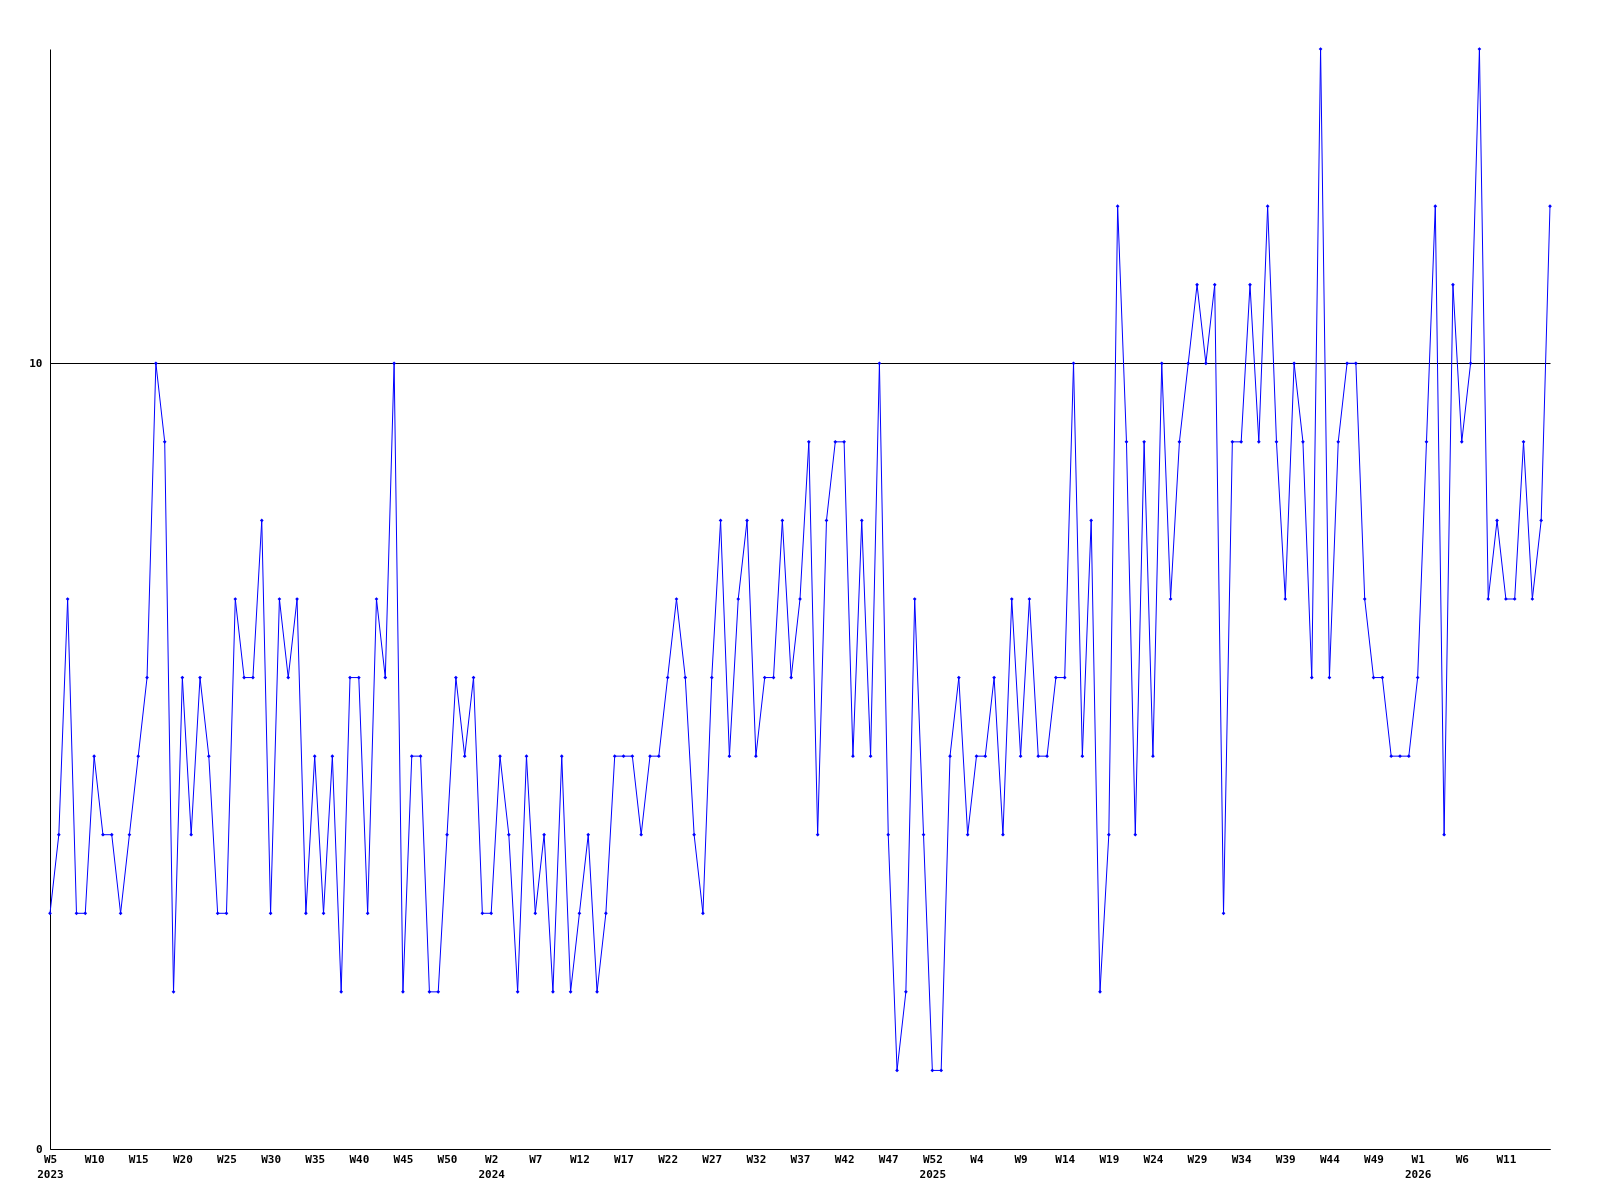 The height and width of the screenshot is (1200, 1600). Describe the element at coordinates (536, 1159) in the screenshot. I see `x-tick-label: W7` at that location.